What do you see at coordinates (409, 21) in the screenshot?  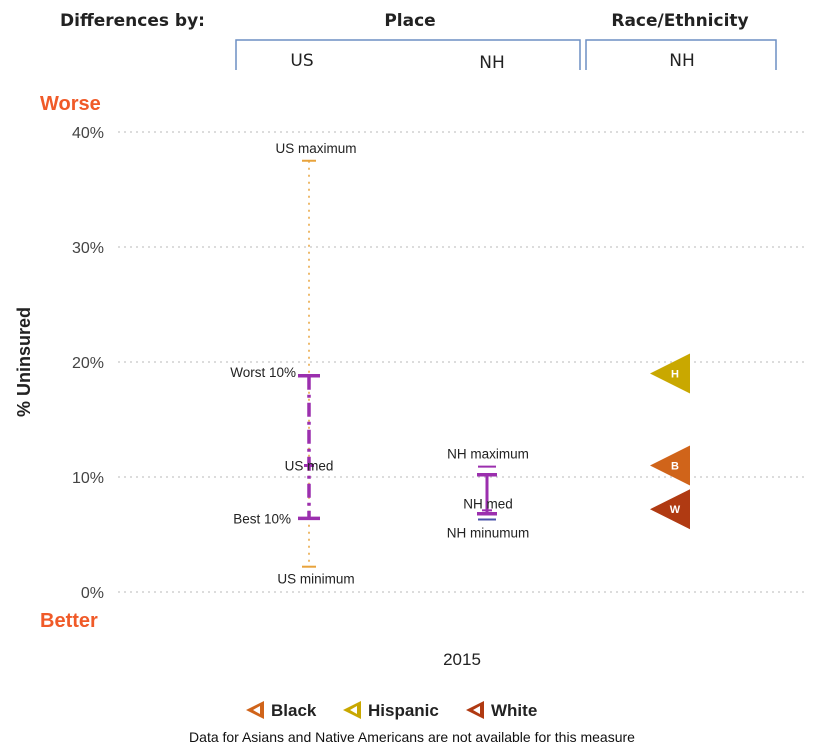 I see `place-header: Place` at bounding box center [409, 21].